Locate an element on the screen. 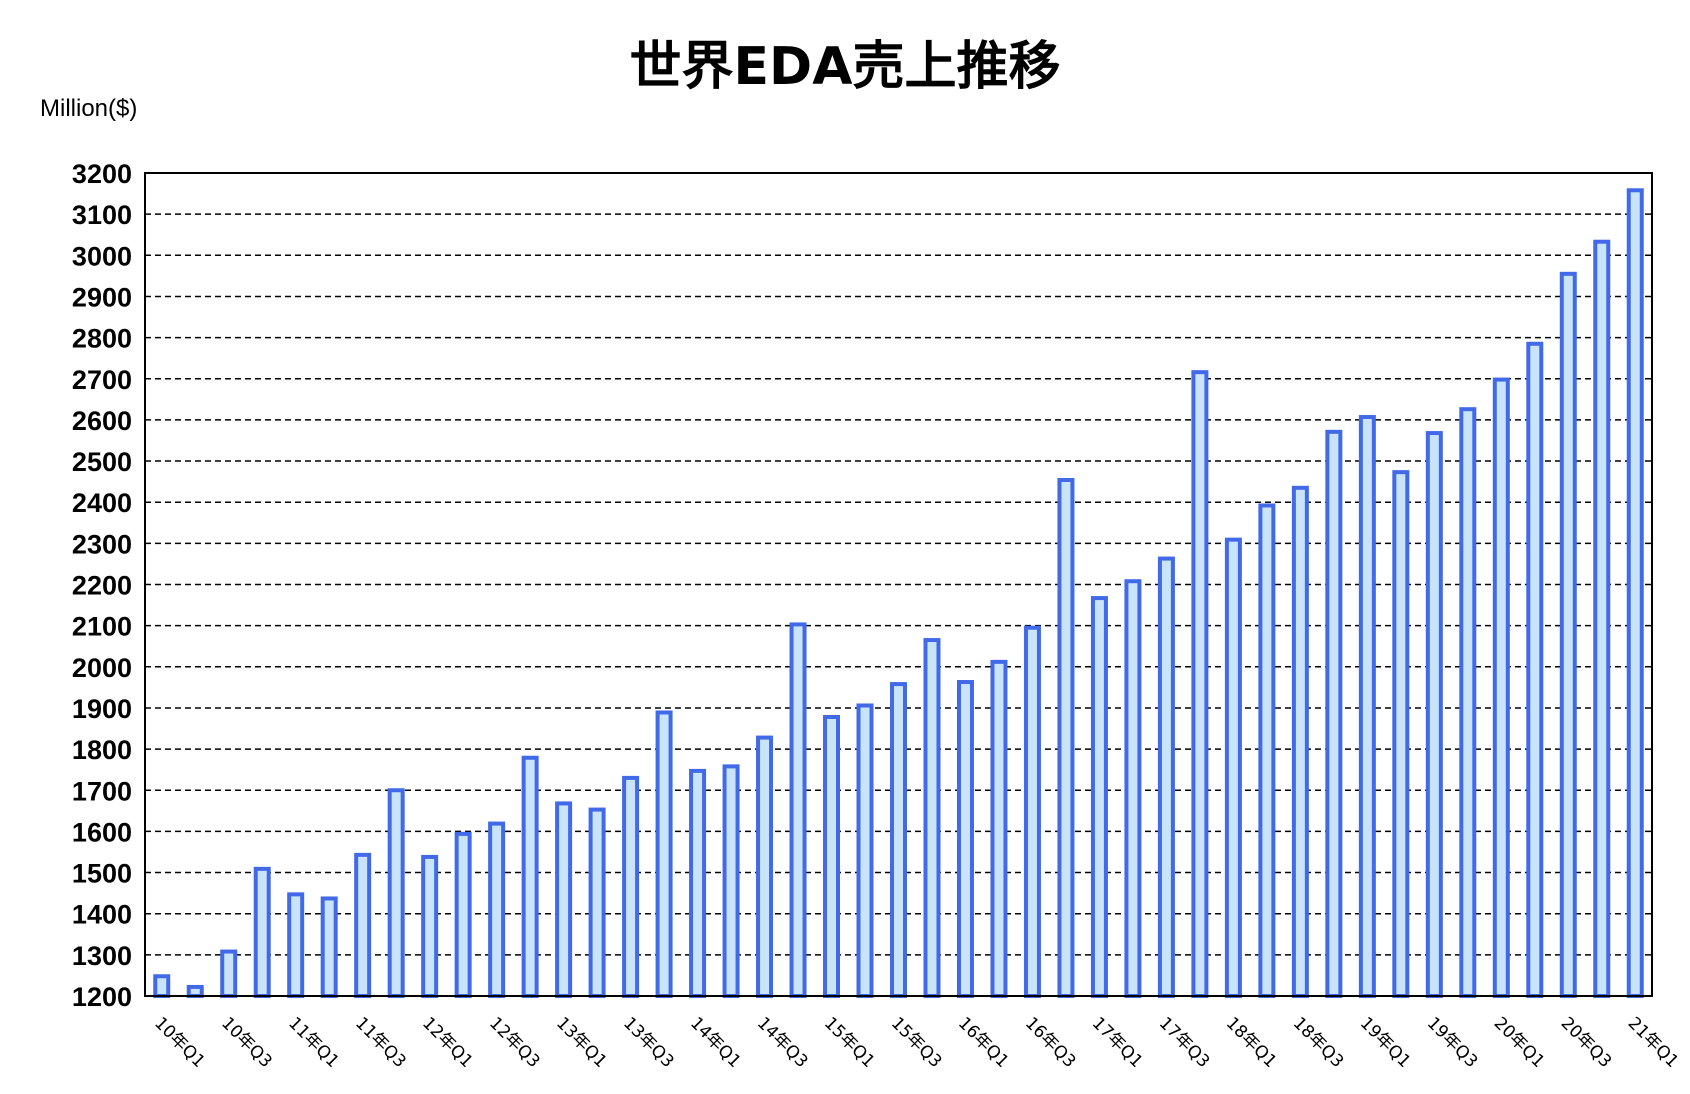 The width and height of the screenshot is (1690, 1094). x-tick-label: 17年Q1 is located at coordinates (1117, 1042).